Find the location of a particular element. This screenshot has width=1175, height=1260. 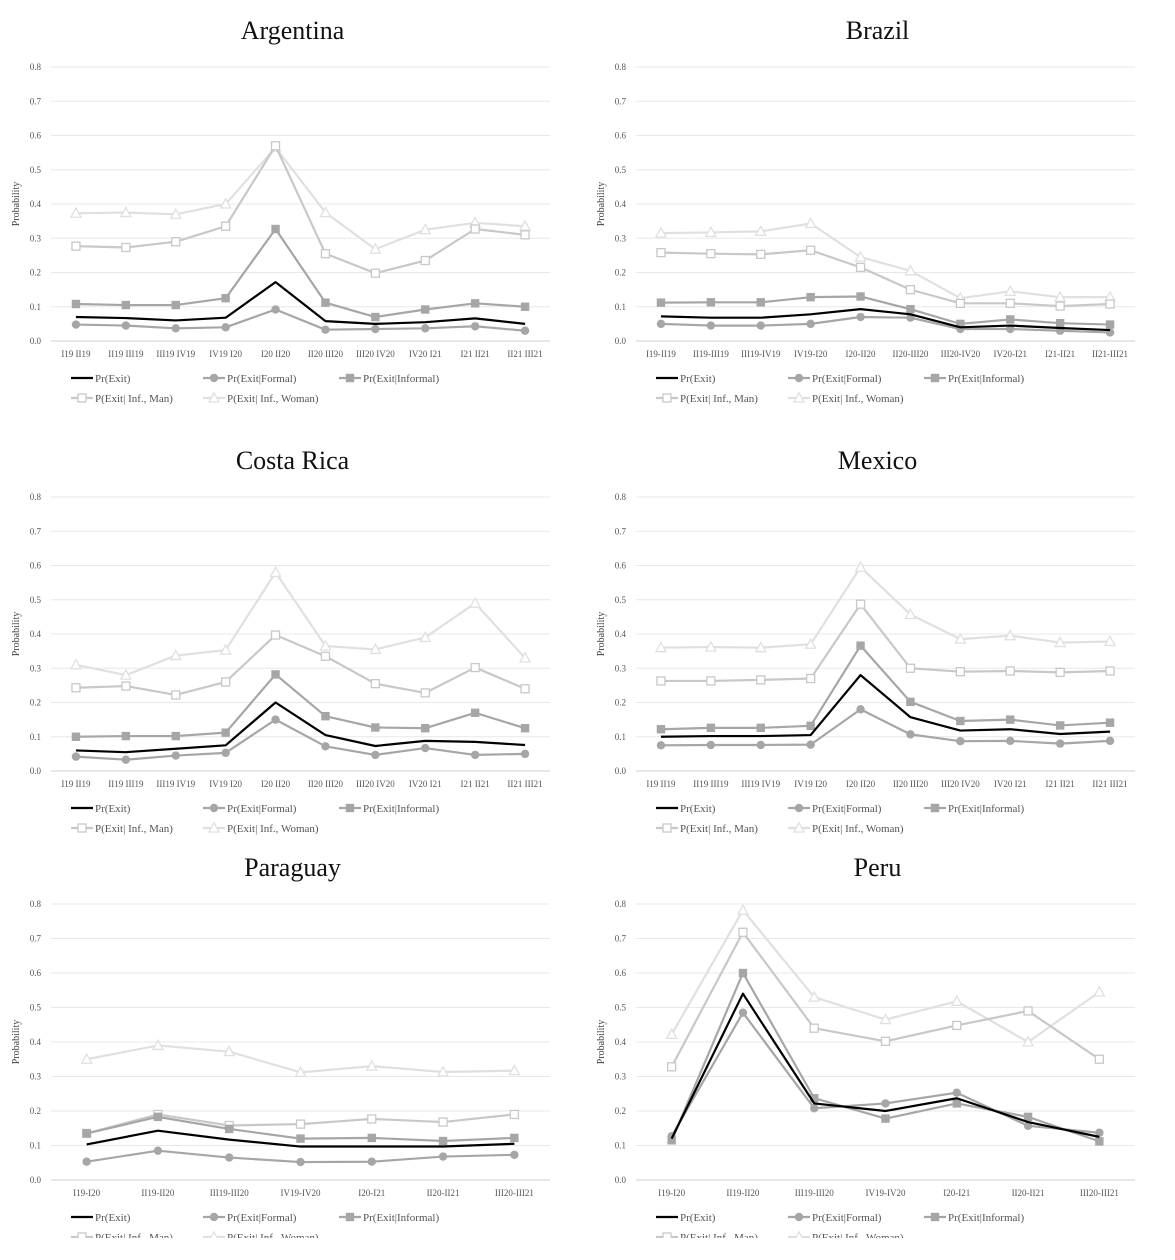

x-tick-label: III20-III21 is located at coordinates (514, 1193).